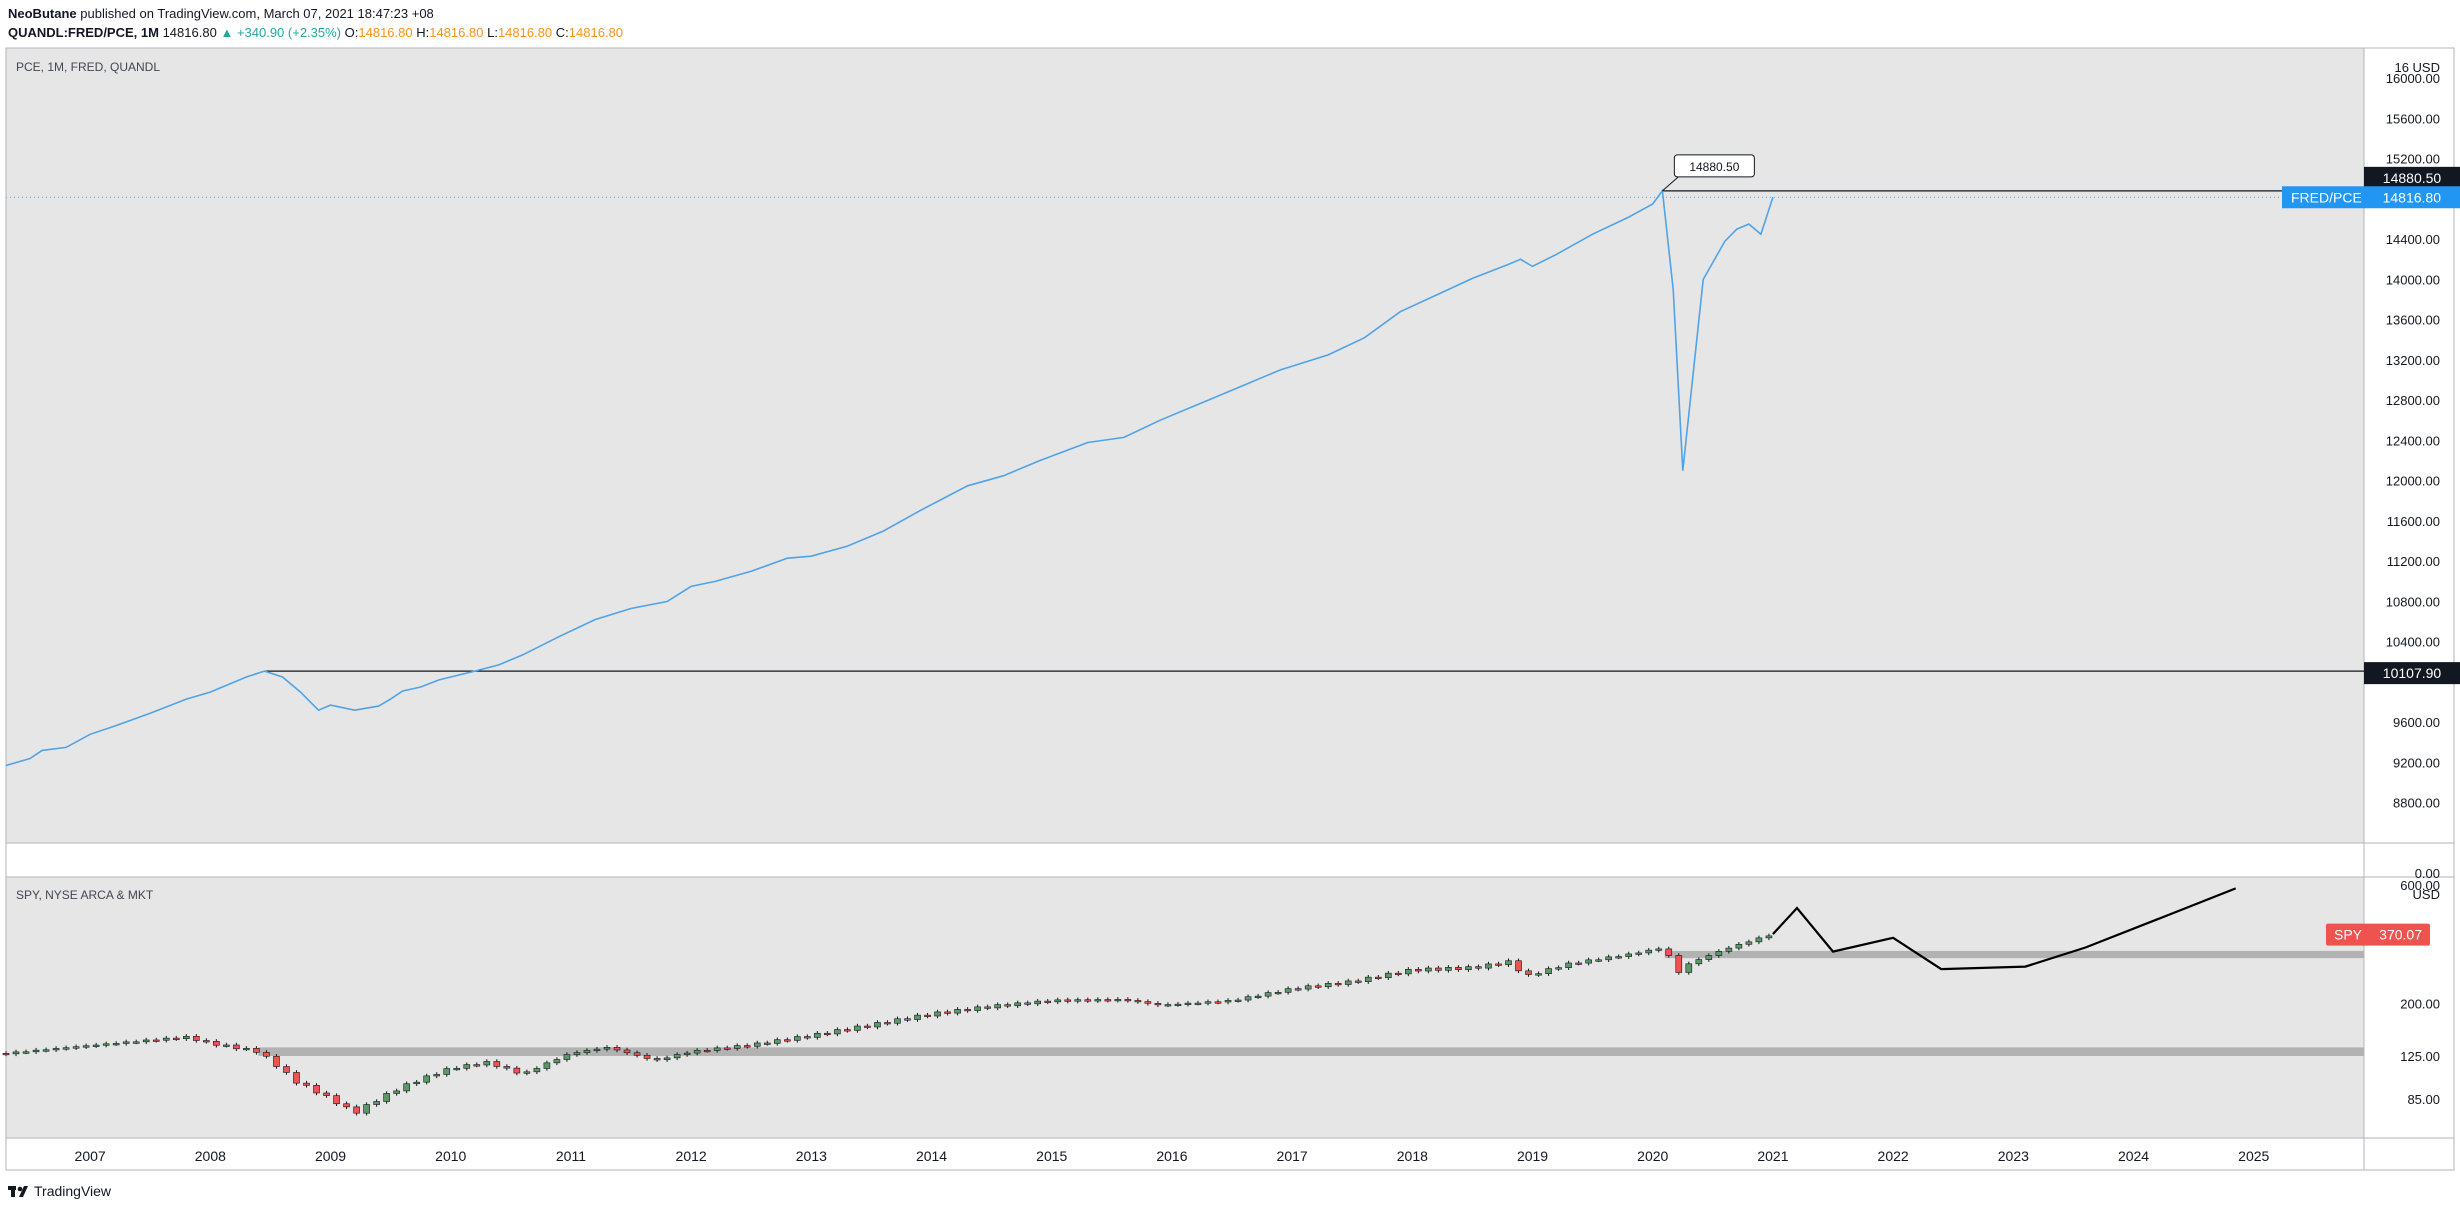 The height and width of the screenshot is (1215, 2460). I want to click on tradingview-logo-icon, so click(18, 1191).